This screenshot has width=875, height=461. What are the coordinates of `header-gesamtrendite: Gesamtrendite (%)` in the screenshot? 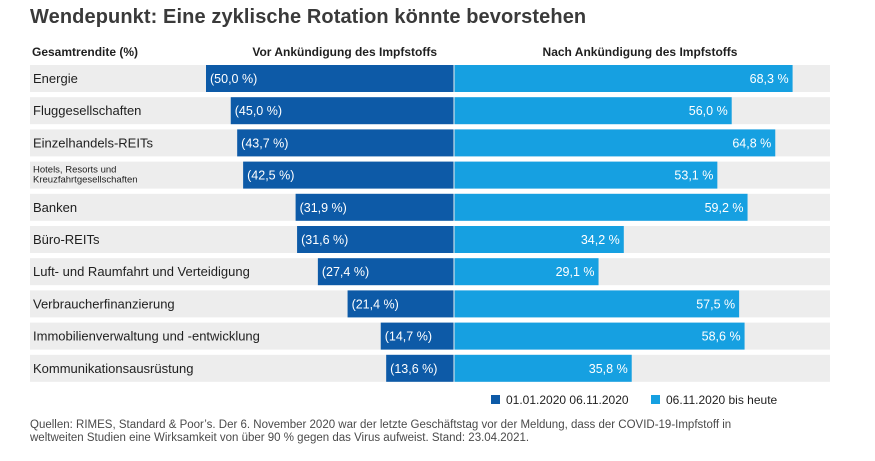 It's located at (85, 52).